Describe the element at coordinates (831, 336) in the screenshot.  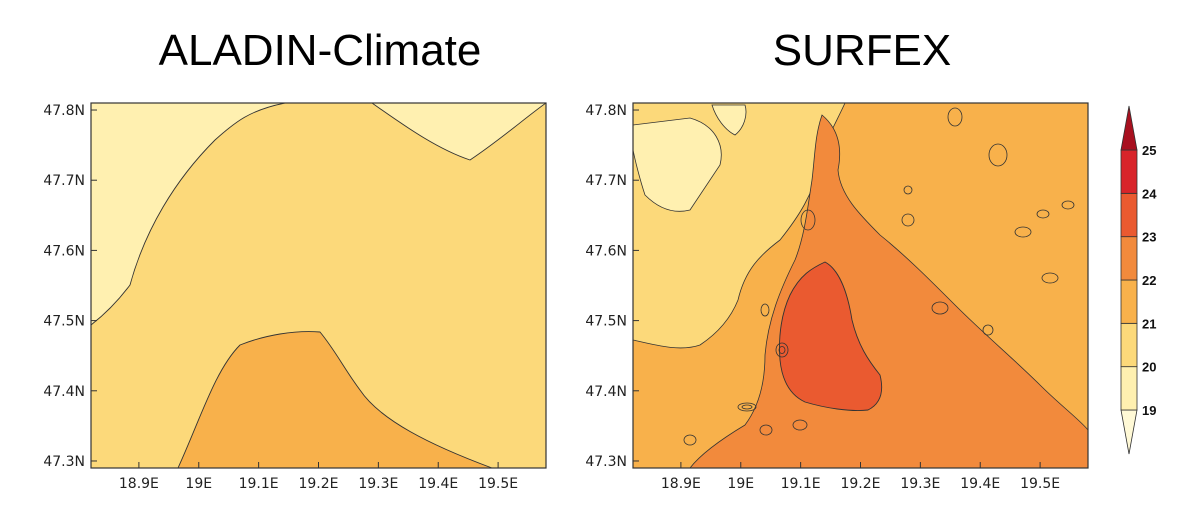
I see `region-23-24-core` at that location.